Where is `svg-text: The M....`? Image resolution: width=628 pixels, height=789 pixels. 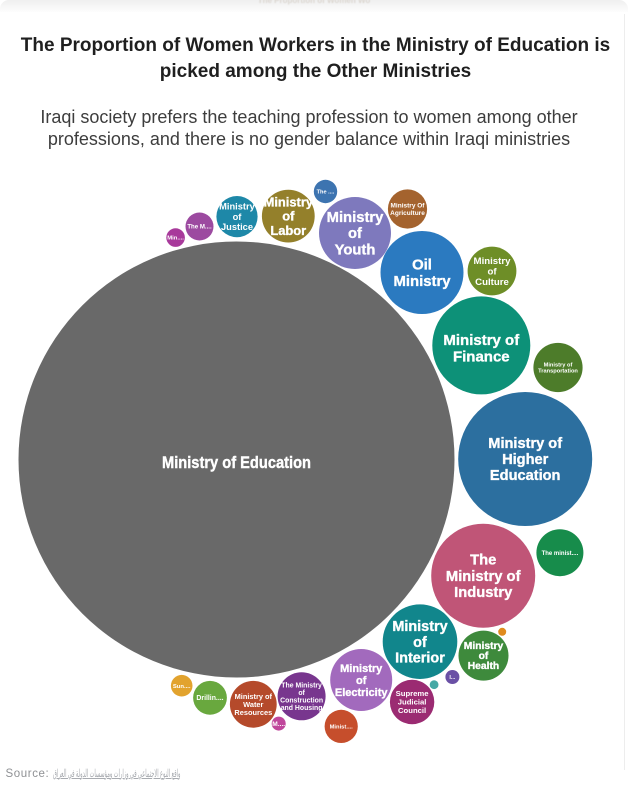 svg-text: The M.... is located at coordinates (199, 227).